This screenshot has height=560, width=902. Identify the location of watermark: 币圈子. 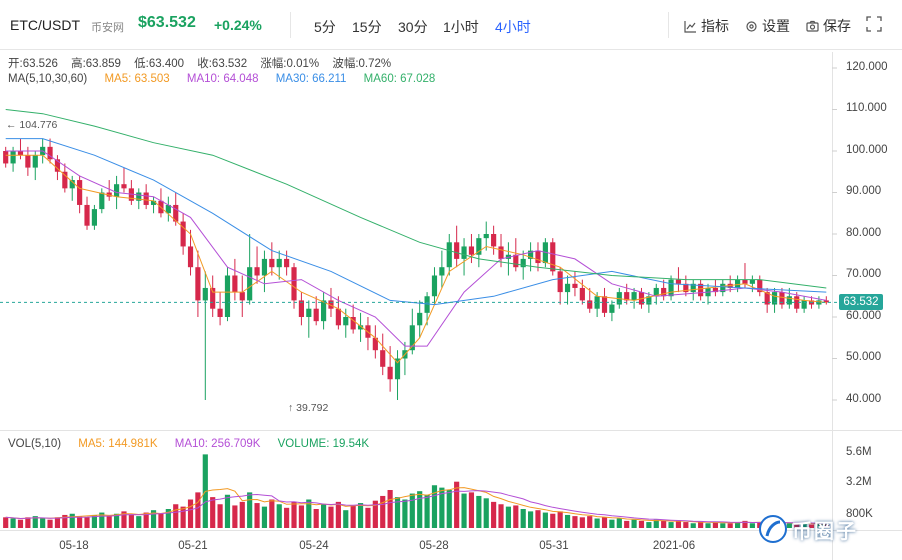
(808, 529).